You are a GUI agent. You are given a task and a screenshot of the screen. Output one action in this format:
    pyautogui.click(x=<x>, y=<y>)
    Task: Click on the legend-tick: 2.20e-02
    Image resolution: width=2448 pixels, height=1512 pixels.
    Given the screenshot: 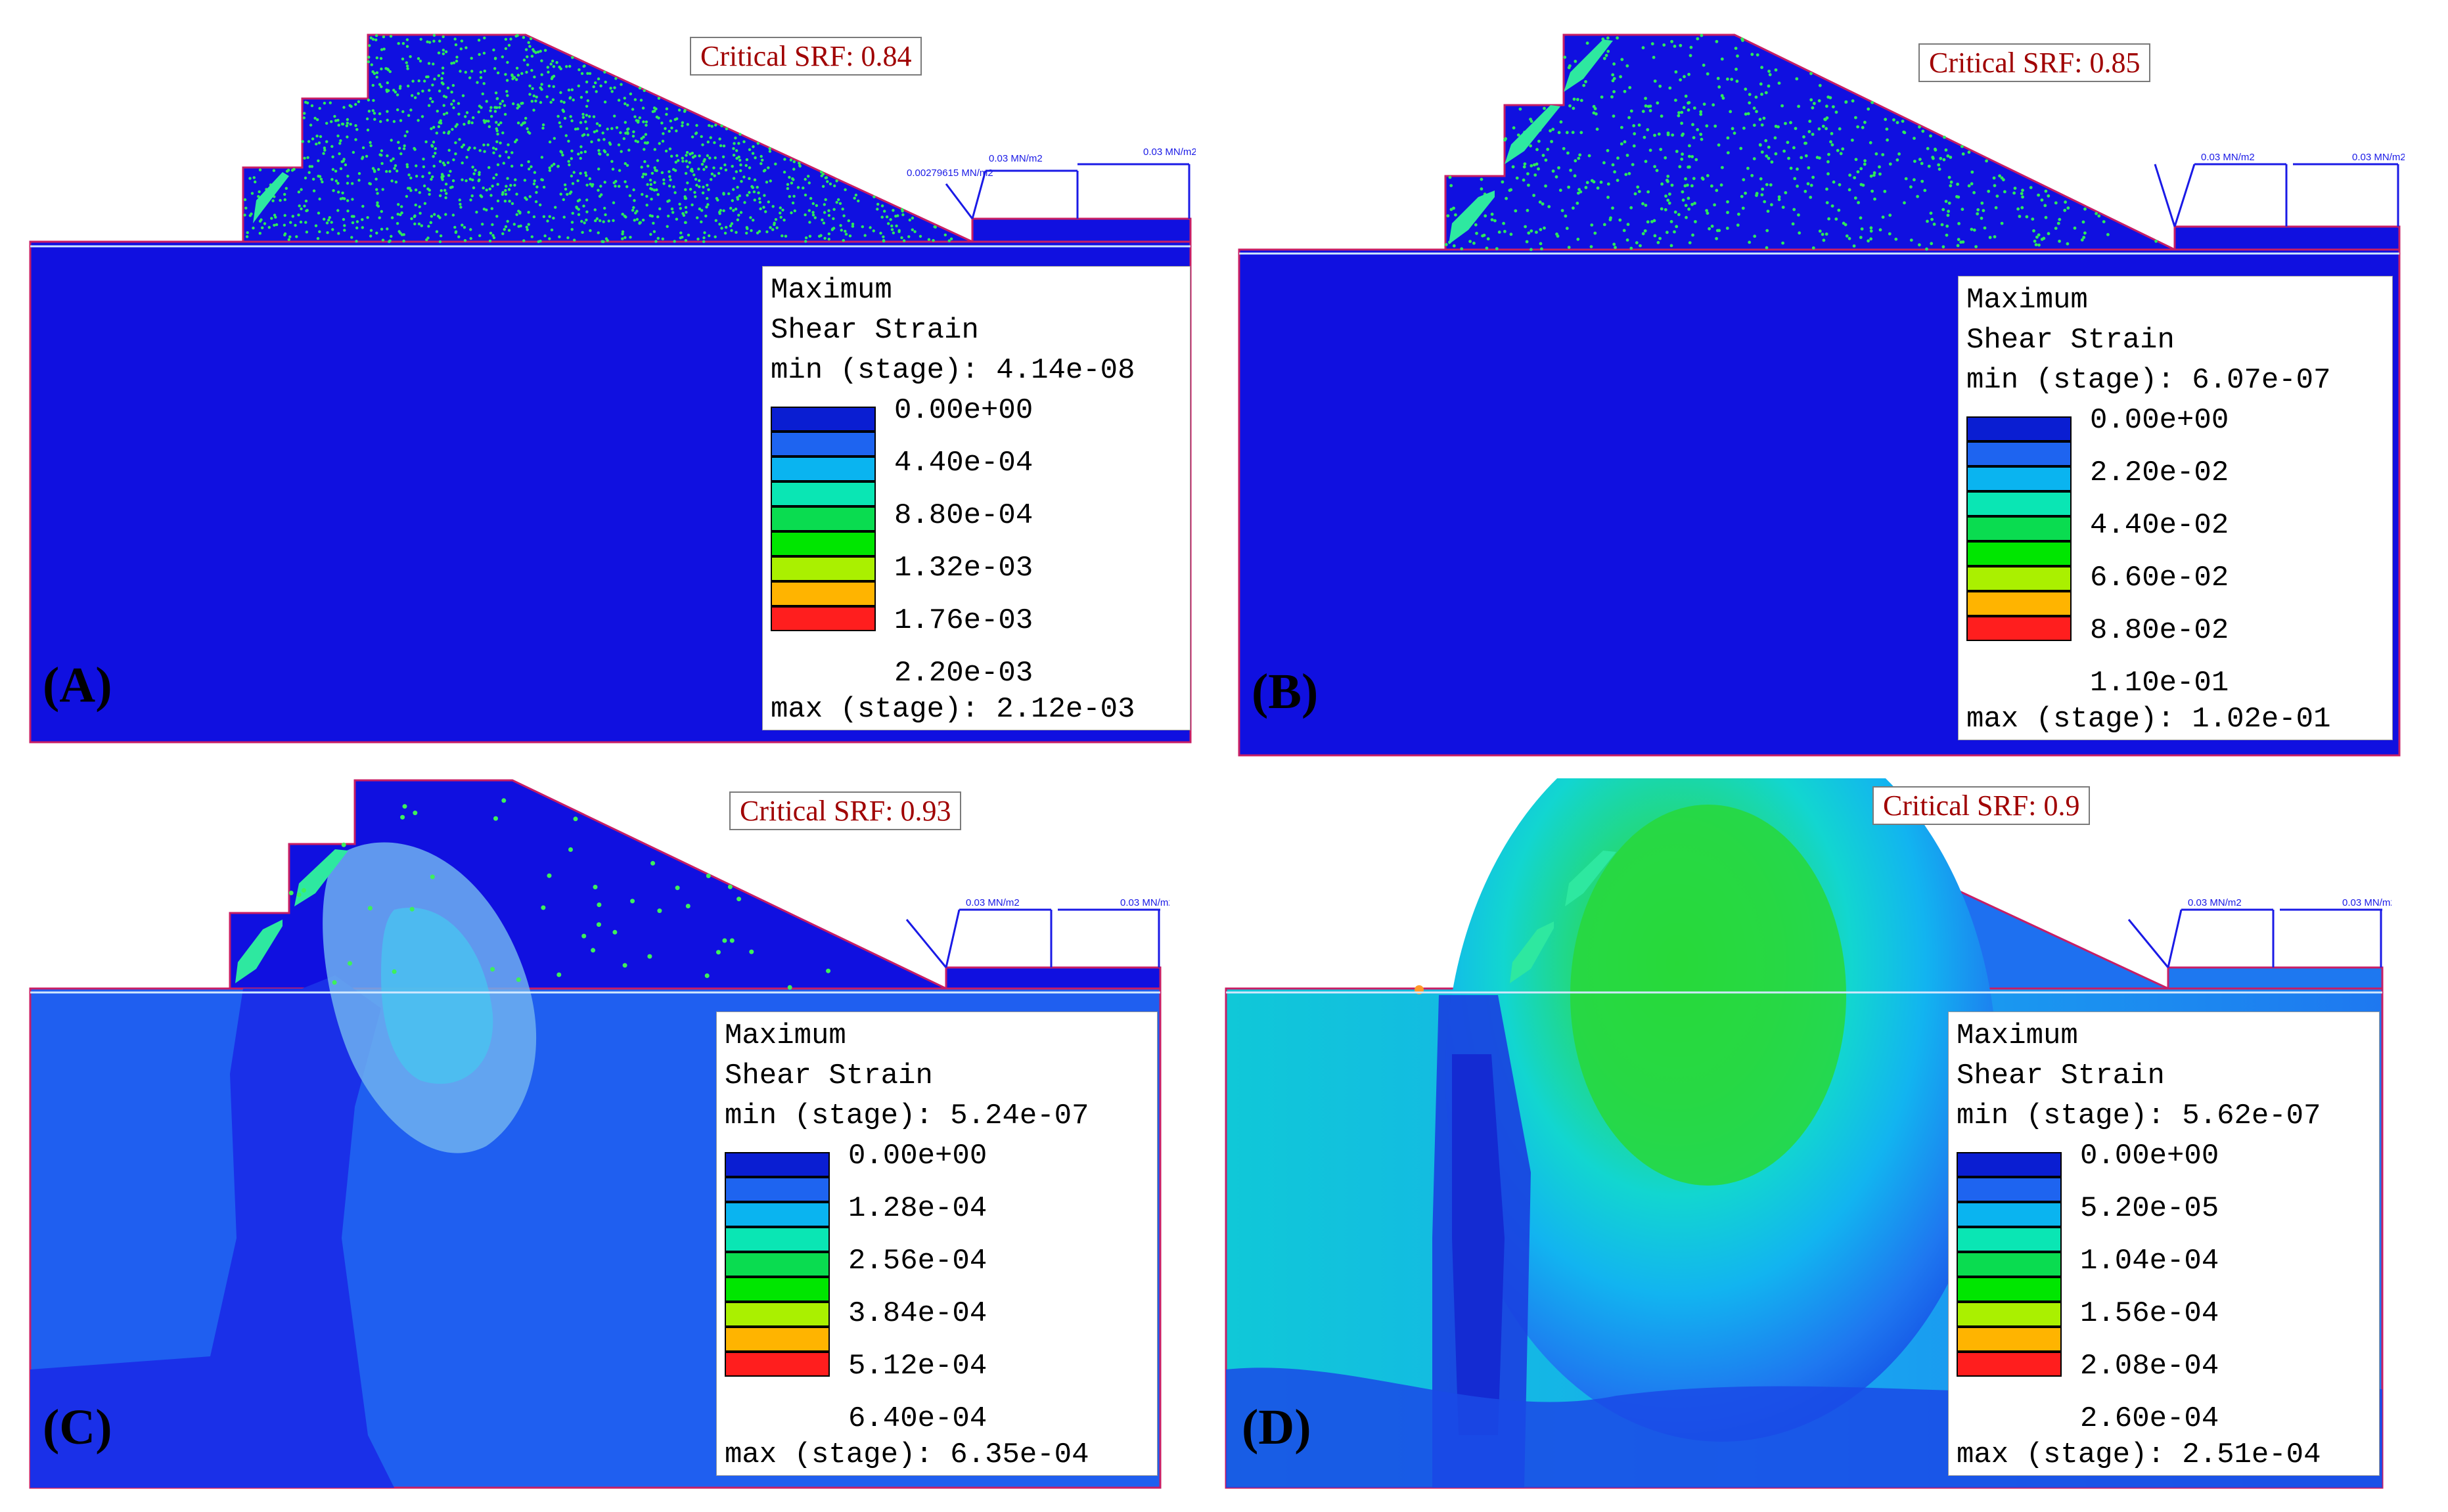 What is the action you would take?
    pyautogui.click(x=2159, y=472)
    